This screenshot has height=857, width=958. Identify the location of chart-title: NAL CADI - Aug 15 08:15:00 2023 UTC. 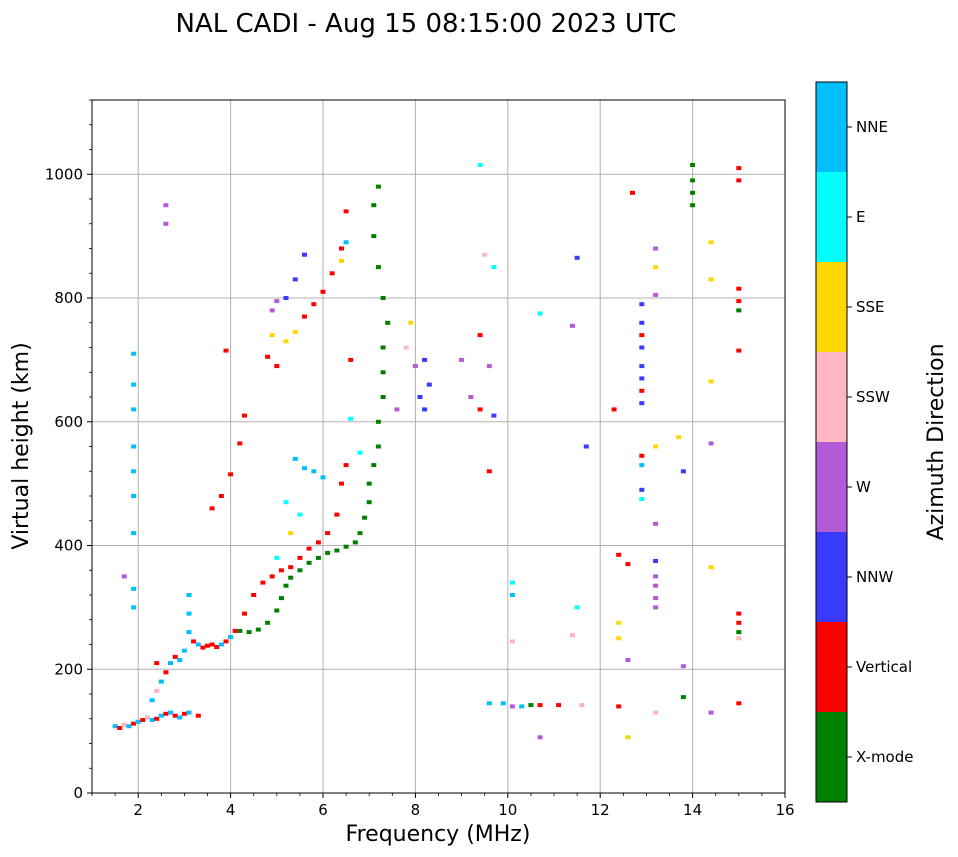
(426, 24).